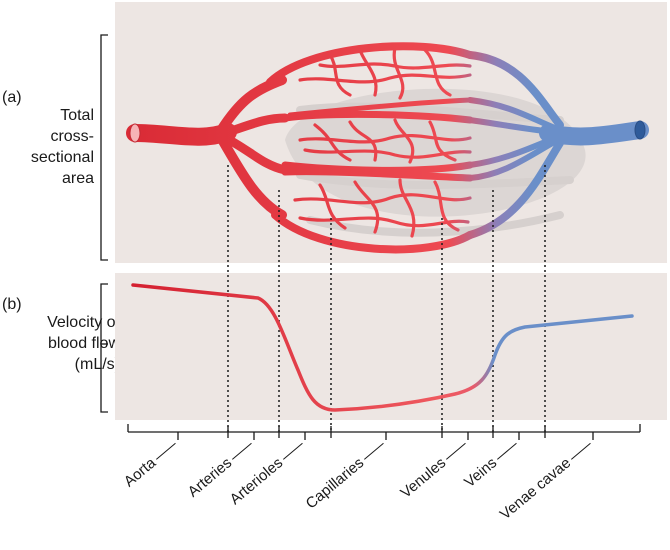 This screenshot has width=670, height=550. I want to click on segment-label-aorta: Aorta, so click(148, 466).